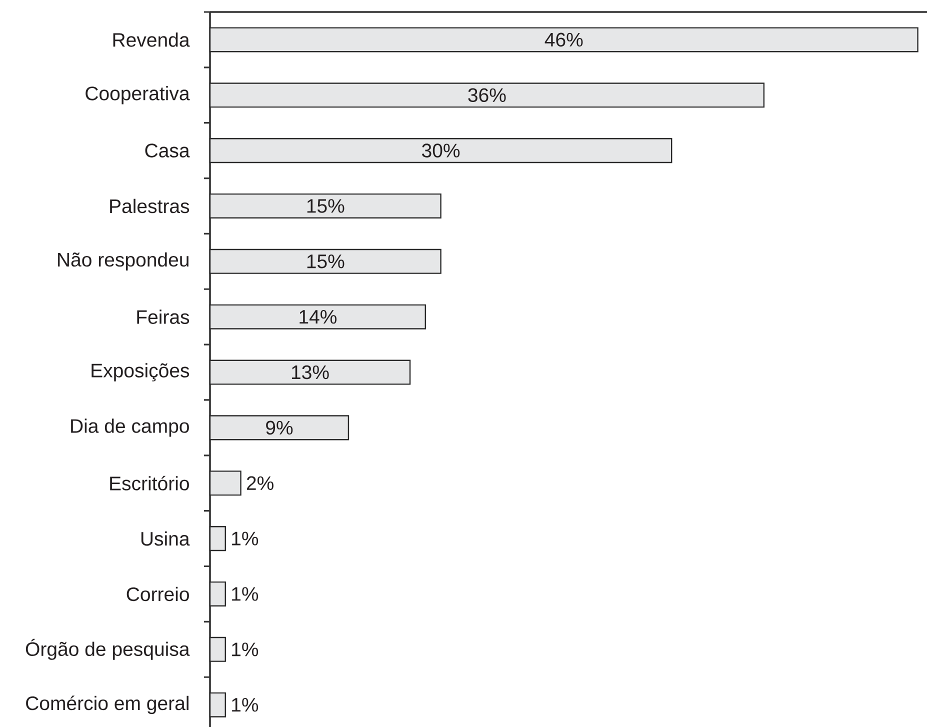 This screenshot has width=927, height=727. I want to click on y-tick-label: Exposições, so click(141, 372).